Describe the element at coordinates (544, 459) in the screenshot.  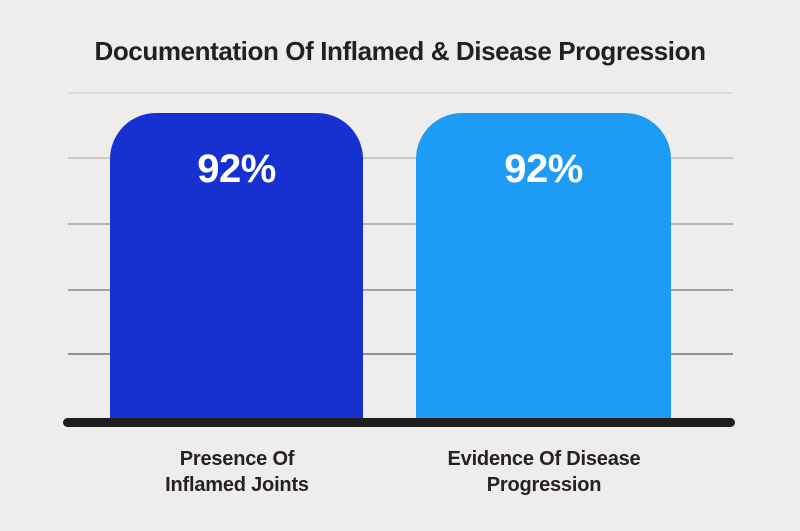
I see `category-label-line: Evidence Of Disease` at that location.